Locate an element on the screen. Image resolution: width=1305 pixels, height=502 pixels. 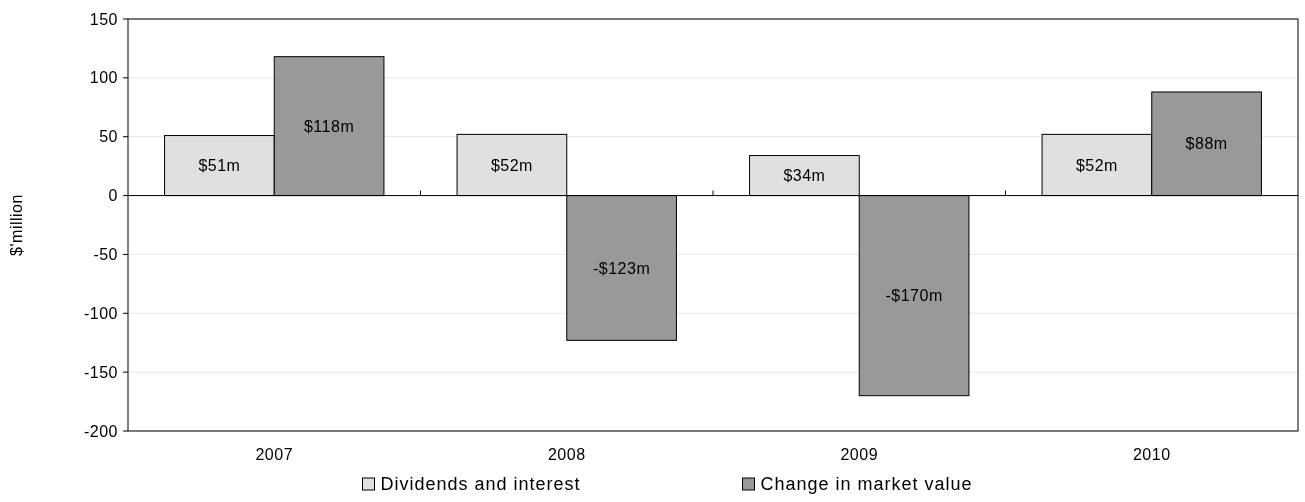
data-label: $34m is located at coordinates (804, 176).